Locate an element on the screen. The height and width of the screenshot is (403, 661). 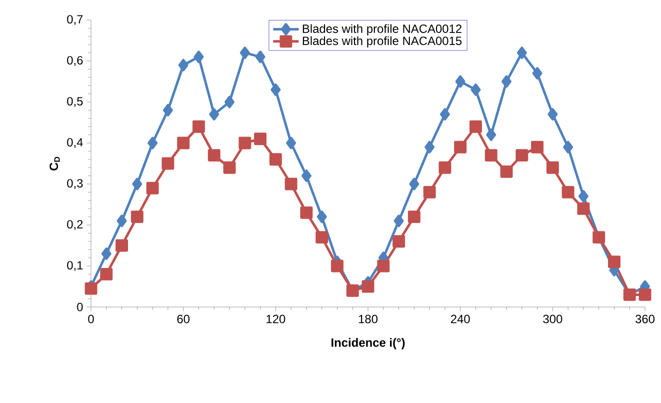
x-tick-label: 120 is located at coordinates (276, 319).